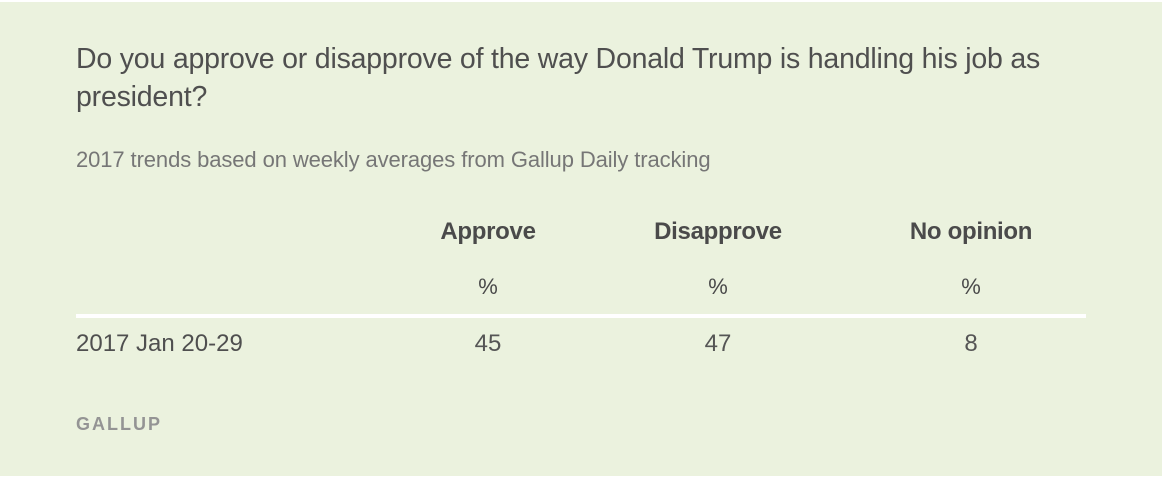  What do you see at coordinates (971, 231) in the screenshot?
I see `column-header-no-opinion: No opinion` at bounding box center [971, 231].